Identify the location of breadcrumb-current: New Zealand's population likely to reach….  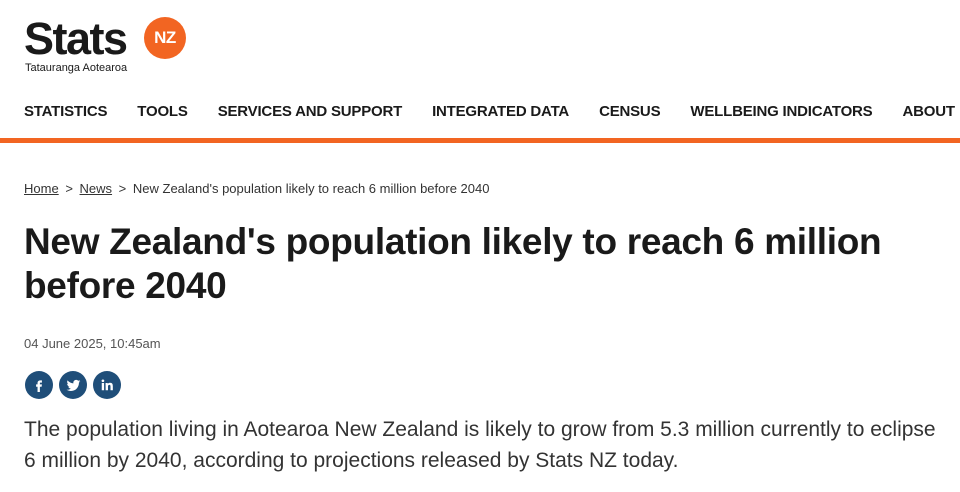
(311, 188).